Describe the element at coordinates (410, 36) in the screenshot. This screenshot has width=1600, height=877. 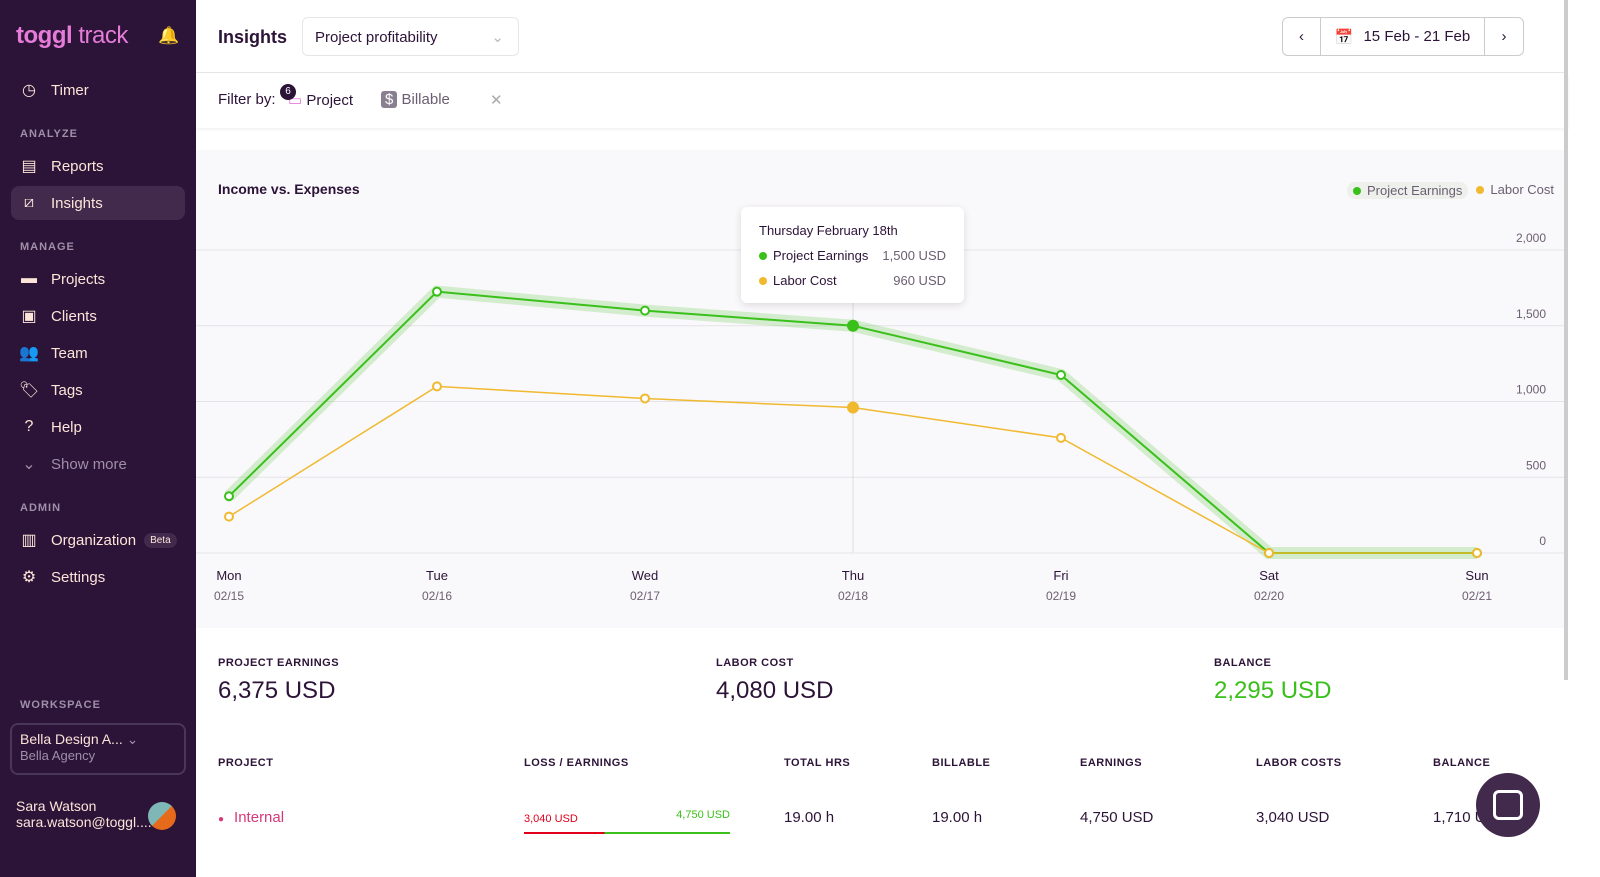
I see `report-type-select: Project profitability ⌄` at that location.